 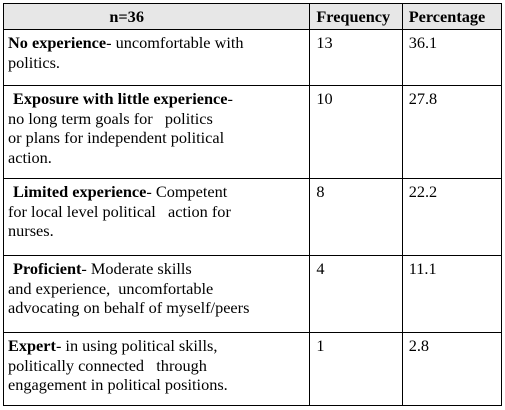 What do you see at coordinates (452, 294) in the screenshot?
I see `row-percentage: 11.1` at bounding box center [452, 294].